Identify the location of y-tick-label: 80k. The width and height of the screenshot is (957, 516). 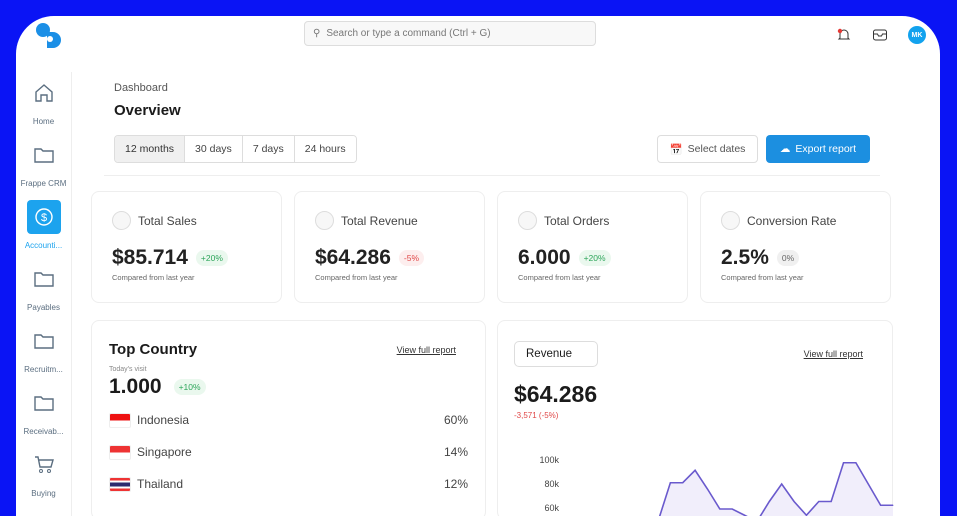
(551, 484).